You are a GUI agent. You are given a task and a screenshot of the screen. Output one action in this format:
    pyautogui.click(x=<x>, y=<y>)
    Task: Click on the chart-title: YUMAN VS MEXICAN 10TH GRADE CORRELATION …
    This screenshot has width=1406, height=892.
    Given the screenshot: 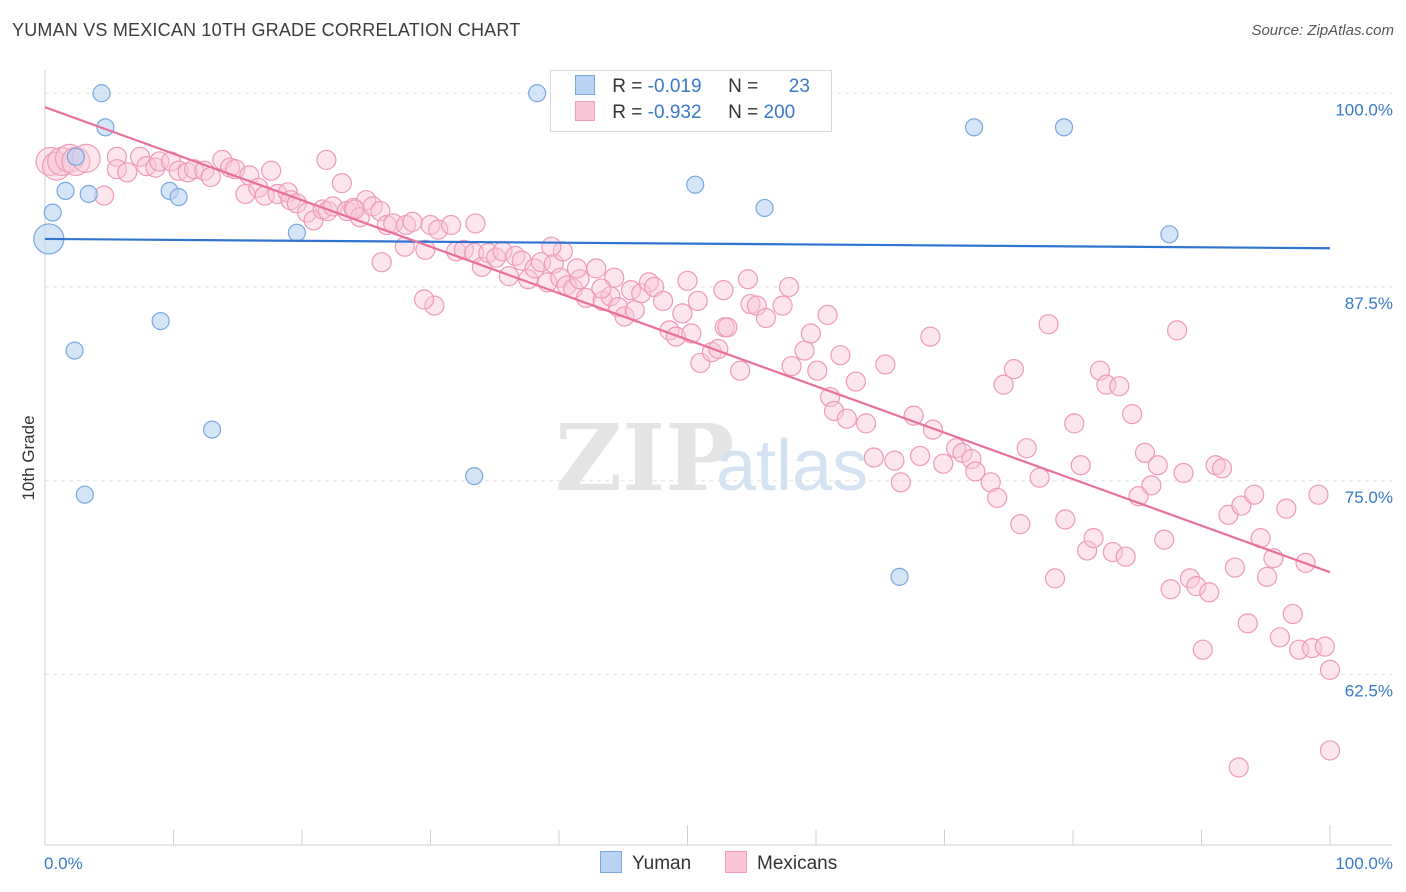 What is the action you would take?
    pyautogui.click(x=266, y=30)
    